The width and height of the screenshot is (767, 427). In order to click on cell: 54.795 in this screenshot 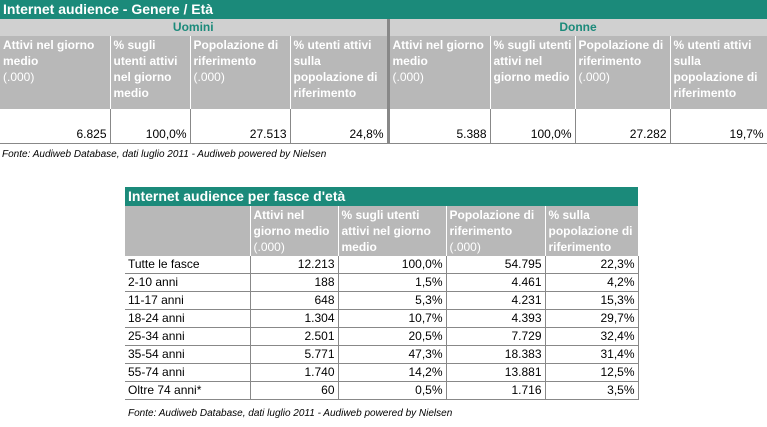, I will do `click(496, 265)`.